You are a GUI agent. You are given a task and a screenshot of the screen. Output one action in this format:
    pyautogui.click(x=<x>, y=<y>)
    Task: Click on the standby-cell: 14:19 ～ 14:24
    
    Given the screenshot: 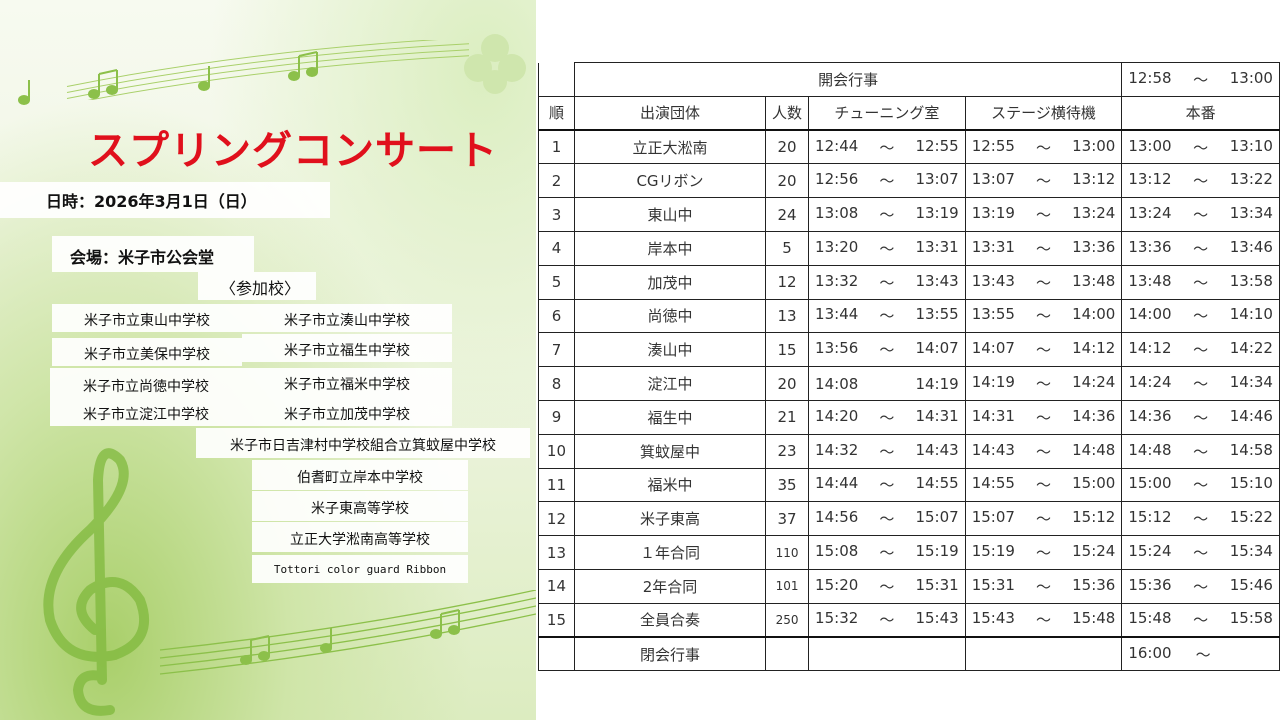 What is the action you would take?
    pyautogui.click(x=1043, y=383)
    